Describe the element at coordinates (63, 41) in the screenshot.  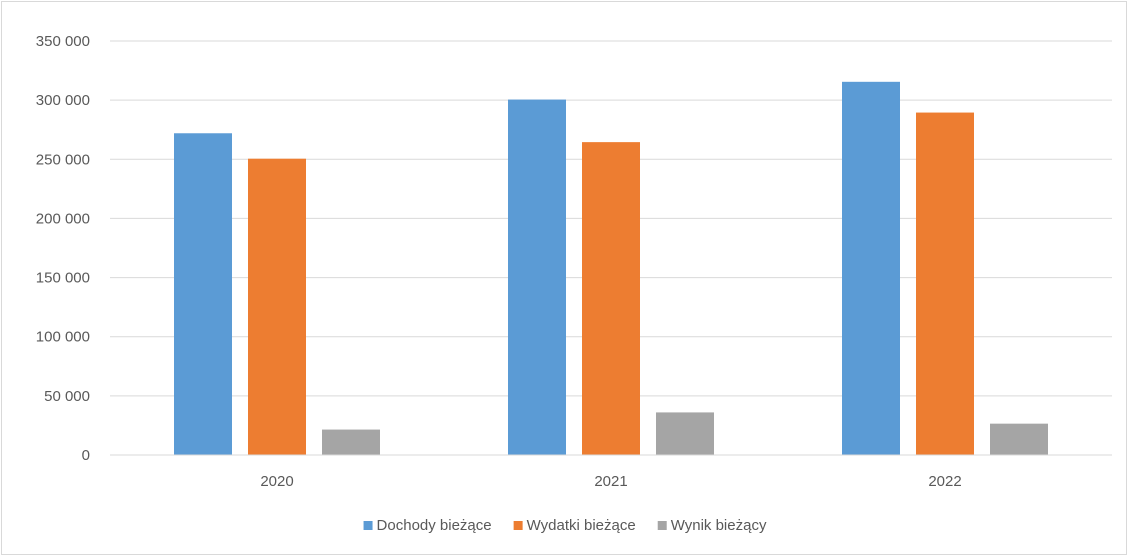
I see `y-tick-label: 350 000` at that location.